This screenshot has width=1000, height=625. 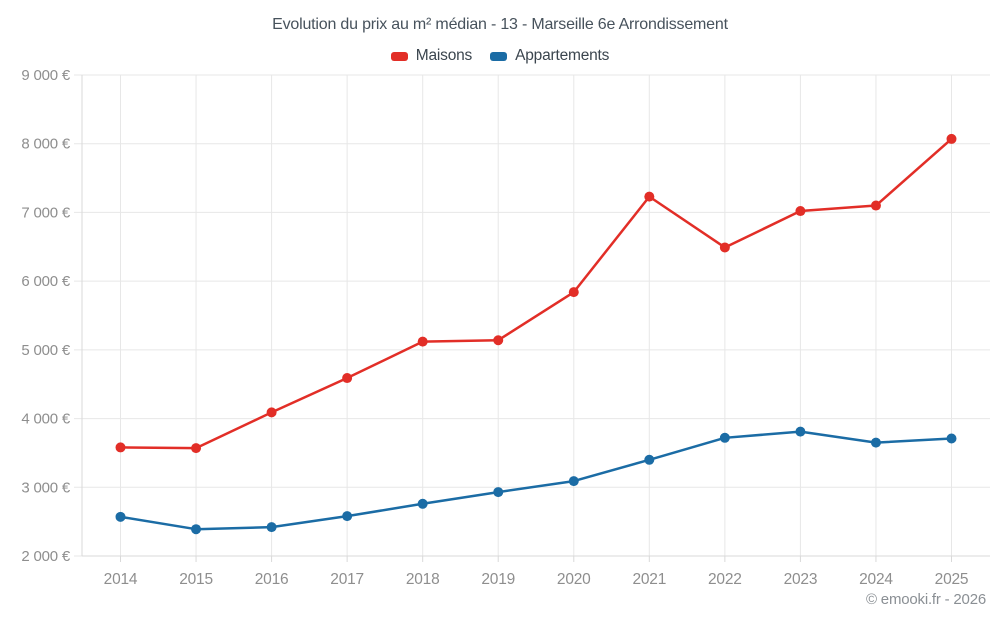 What do you see at coordinates (196, 448) in the screenshot?
I see `data-point-maisons-2015` at bounding box center [196, 448].